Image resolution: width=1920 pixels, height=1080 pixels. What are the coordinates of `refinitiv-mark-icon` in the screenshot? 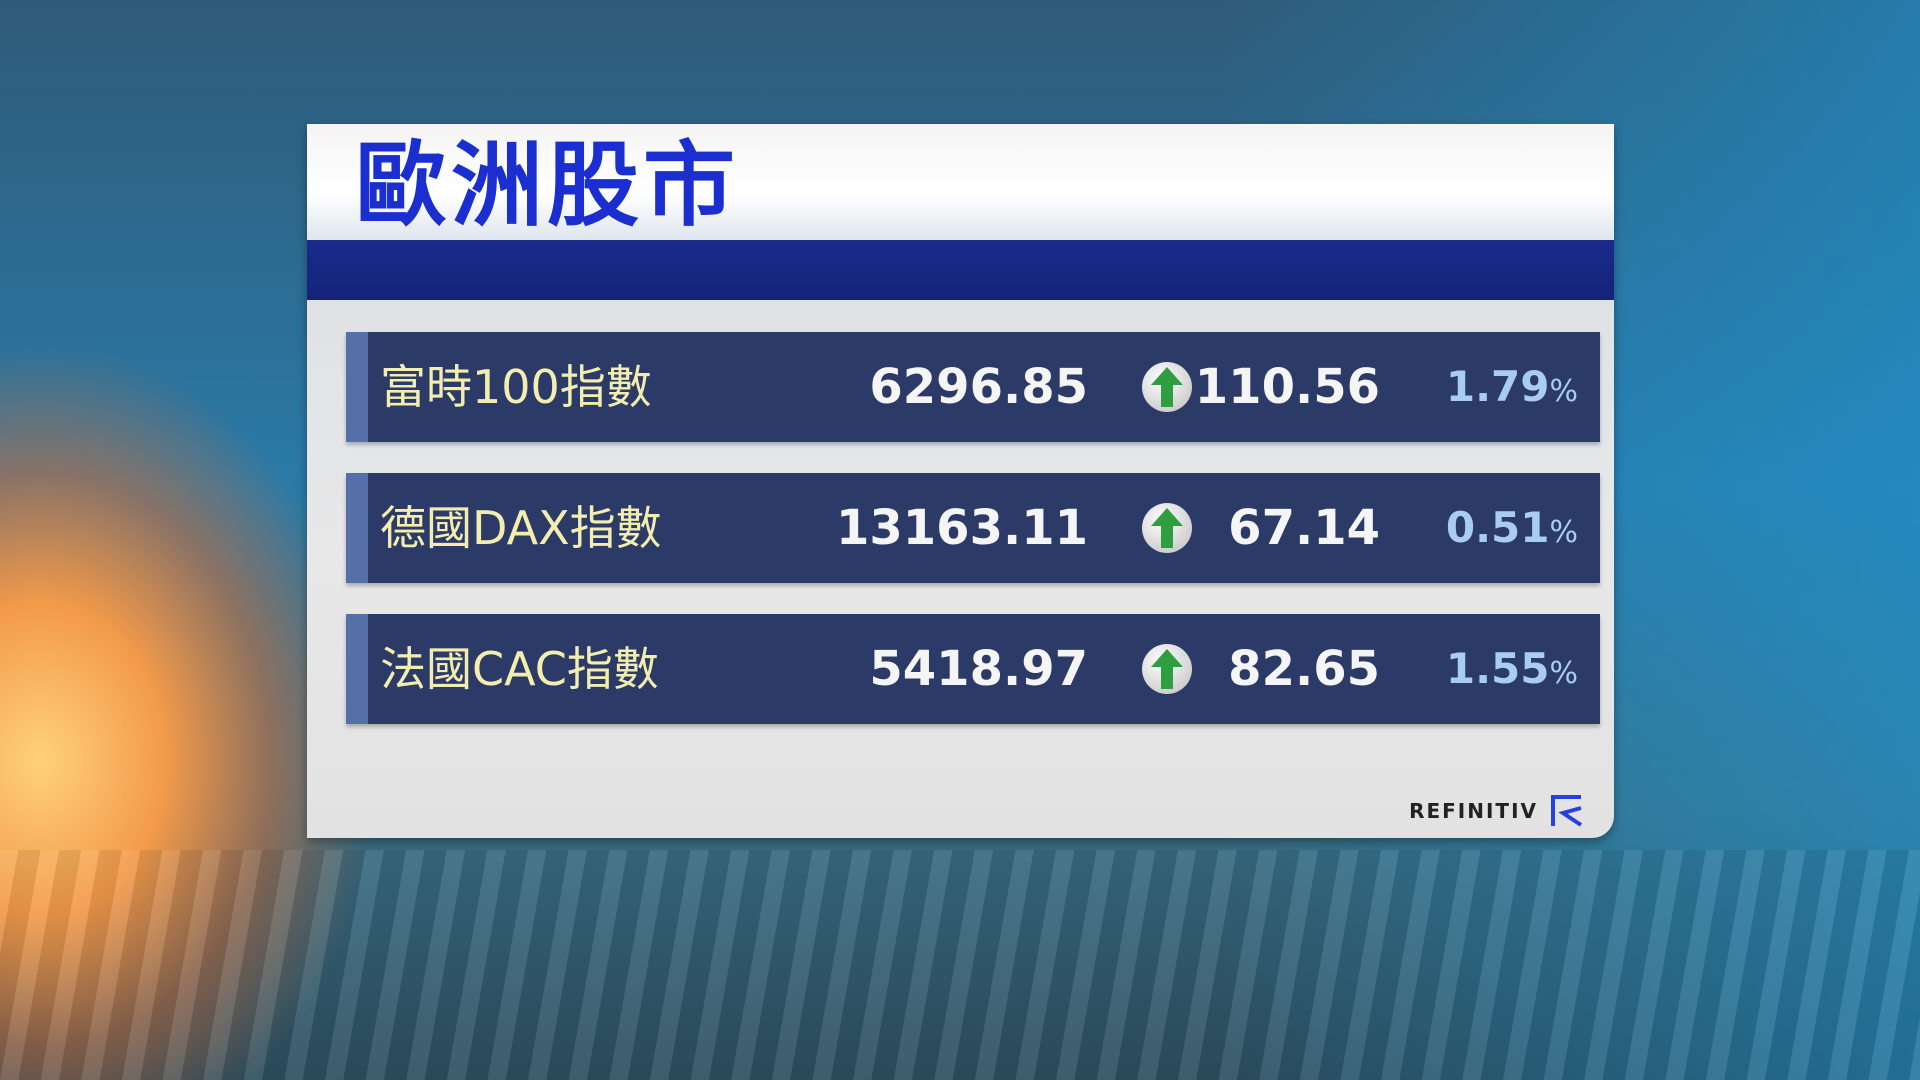 It's located at (1567, 811).